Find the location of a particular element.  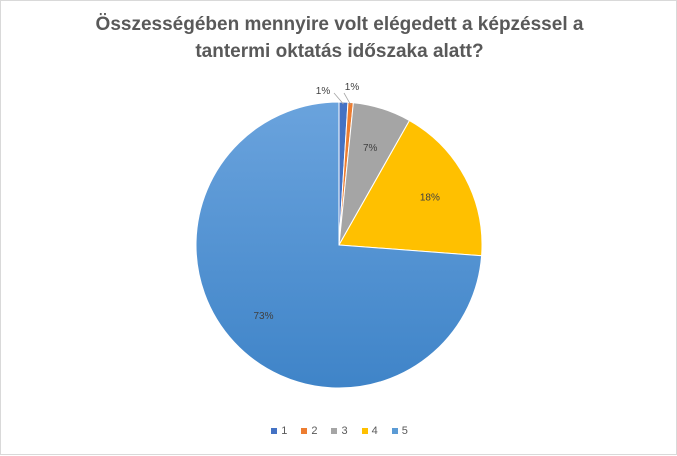

legend-item-3: 3 is located at coordinates (339, 431).